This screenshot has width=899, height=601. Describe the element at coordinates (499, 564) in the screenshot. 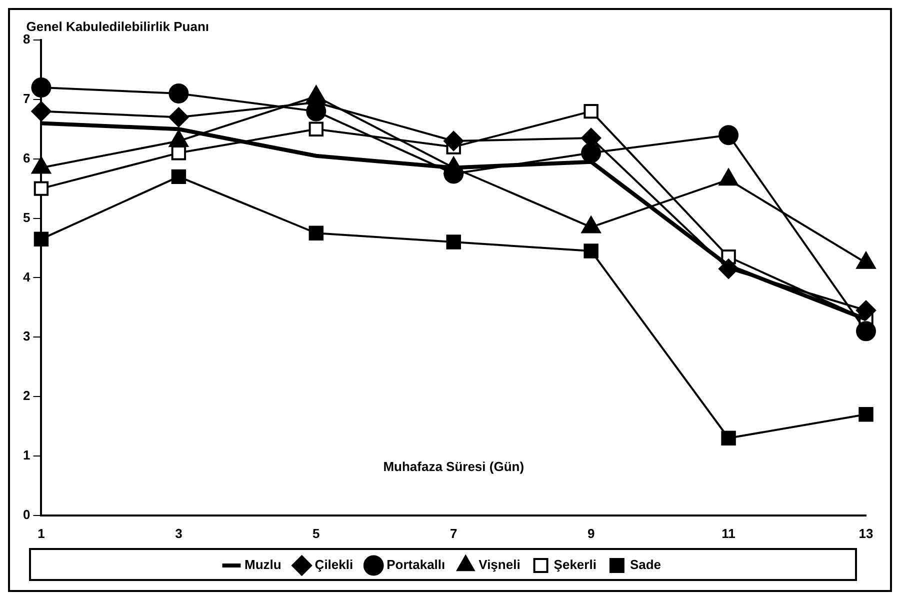

I see `legend-label: Vişneli` at that location.